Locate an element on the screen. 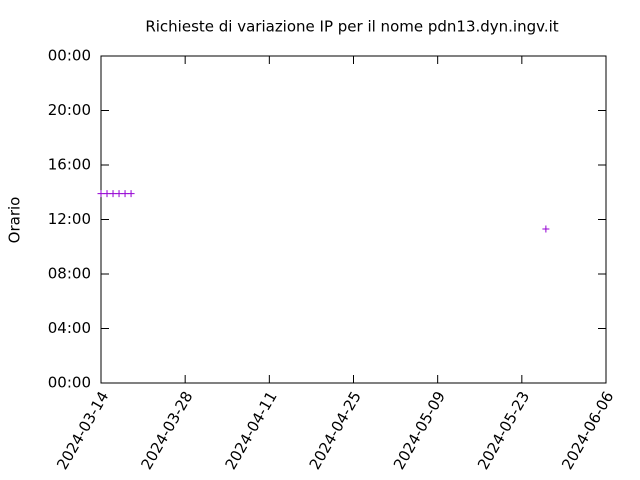 The image size is (640, 480). y-tick-label: 12:00 is located at coordinates (69, 219).